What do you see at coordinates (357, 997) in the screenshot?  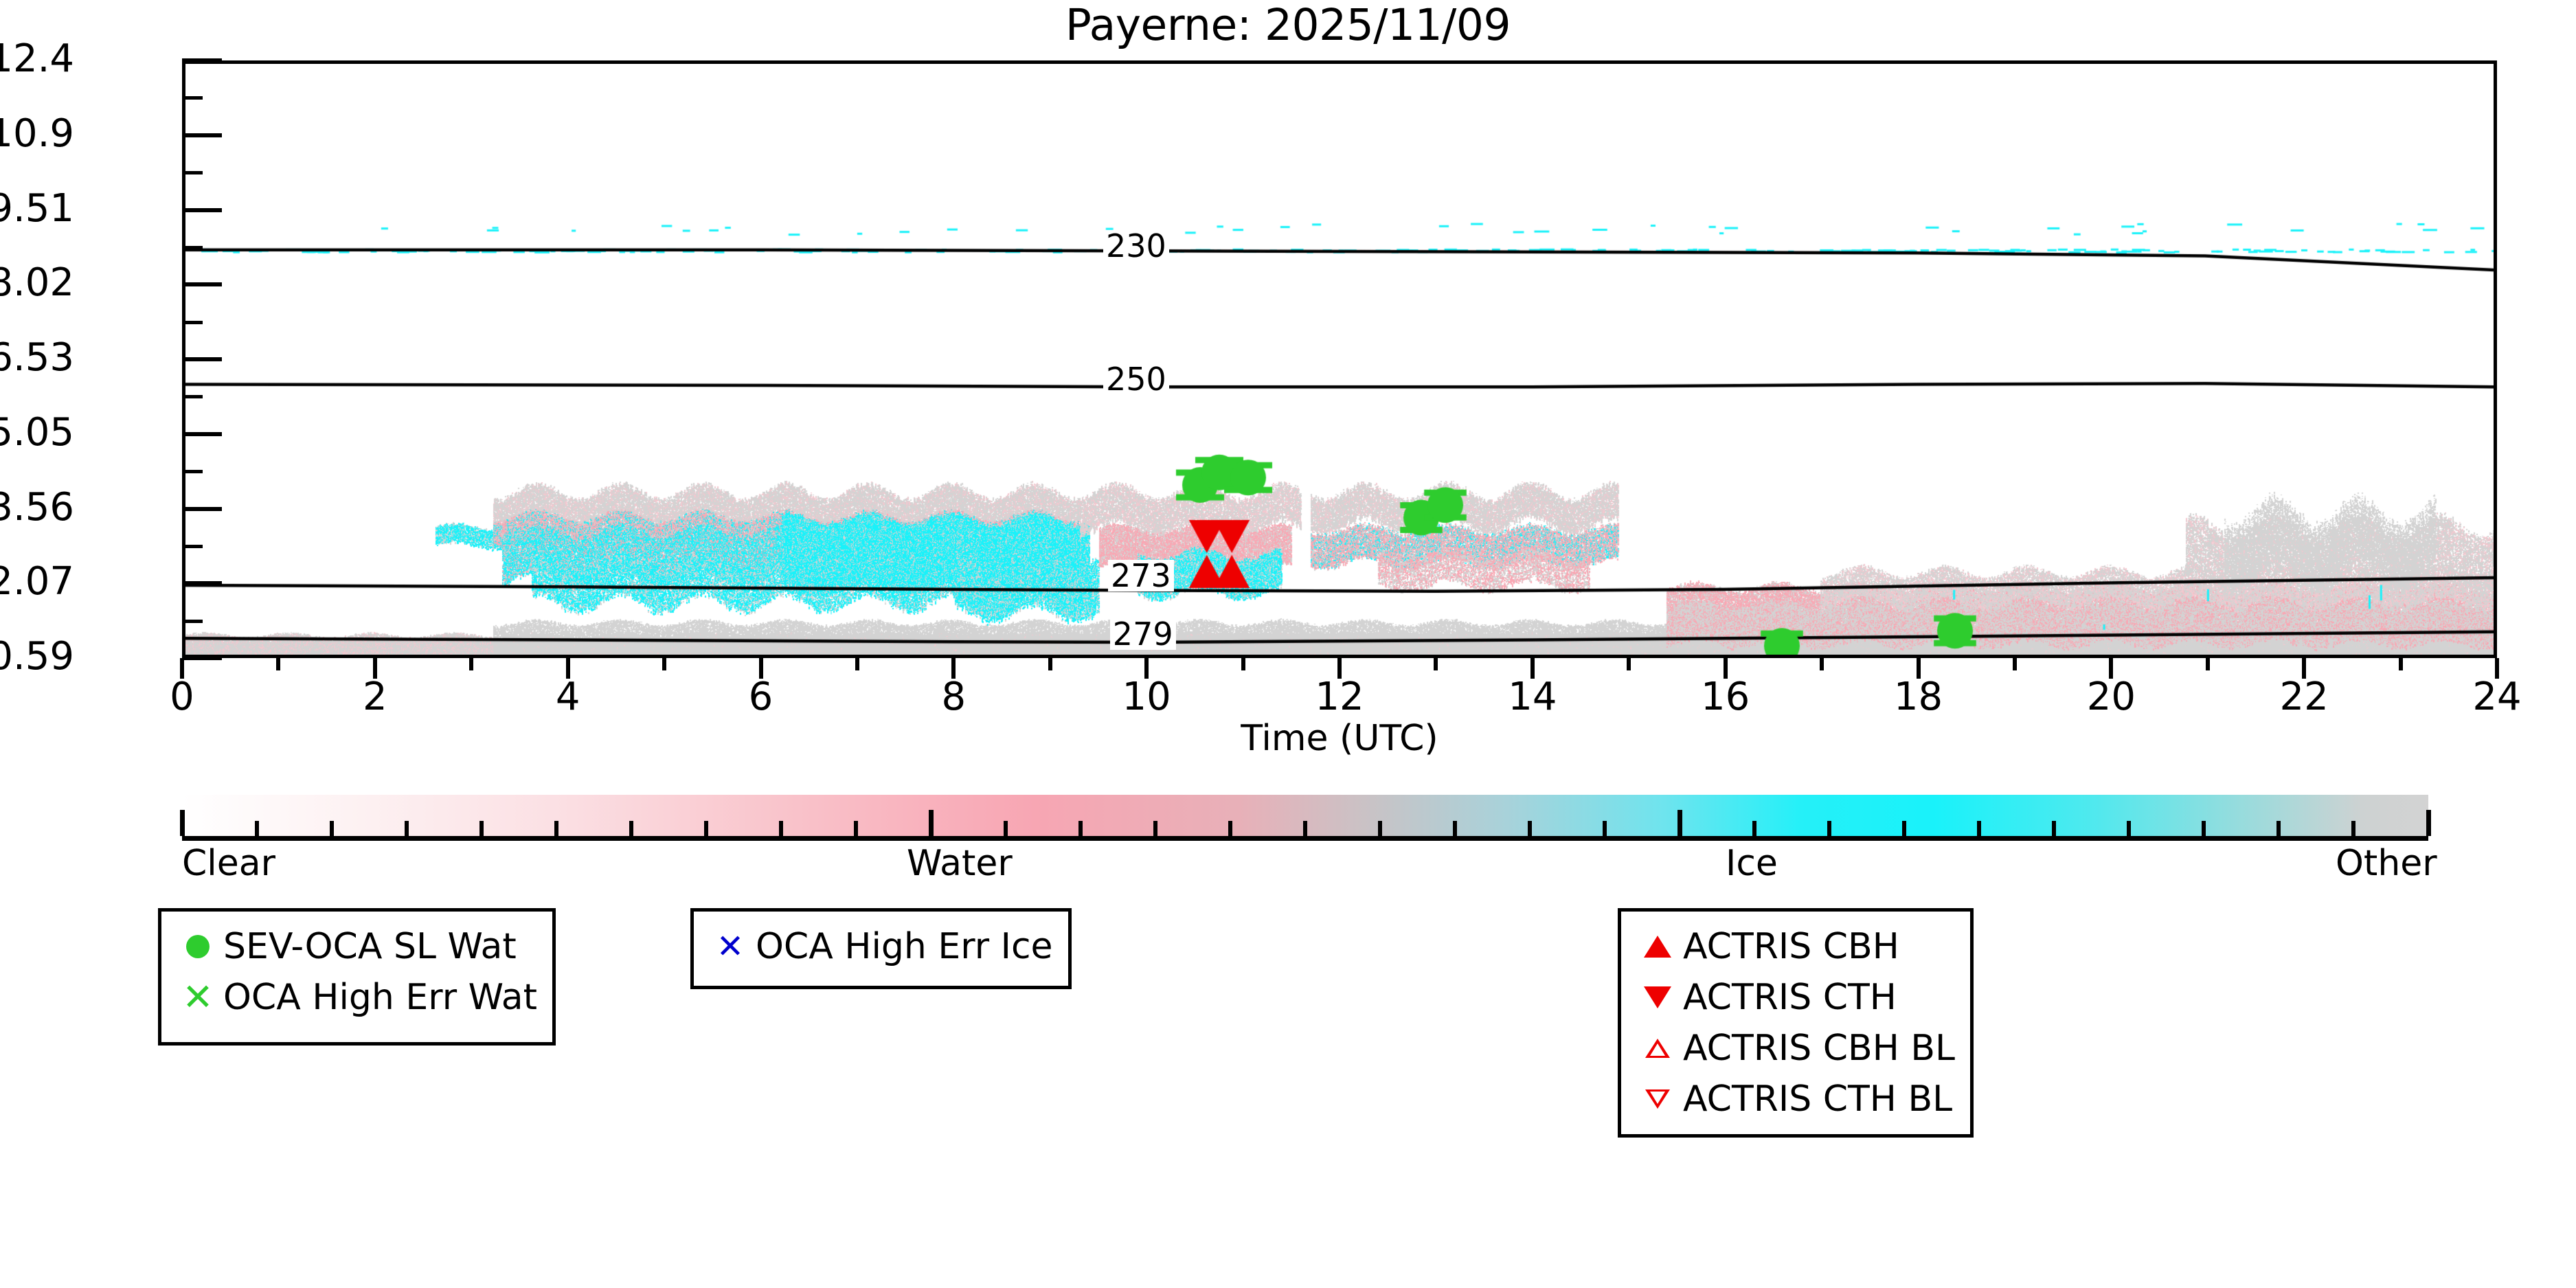 I see `legend-item: ✕ OCA High Err Wat` at bounding box center [357, 997].